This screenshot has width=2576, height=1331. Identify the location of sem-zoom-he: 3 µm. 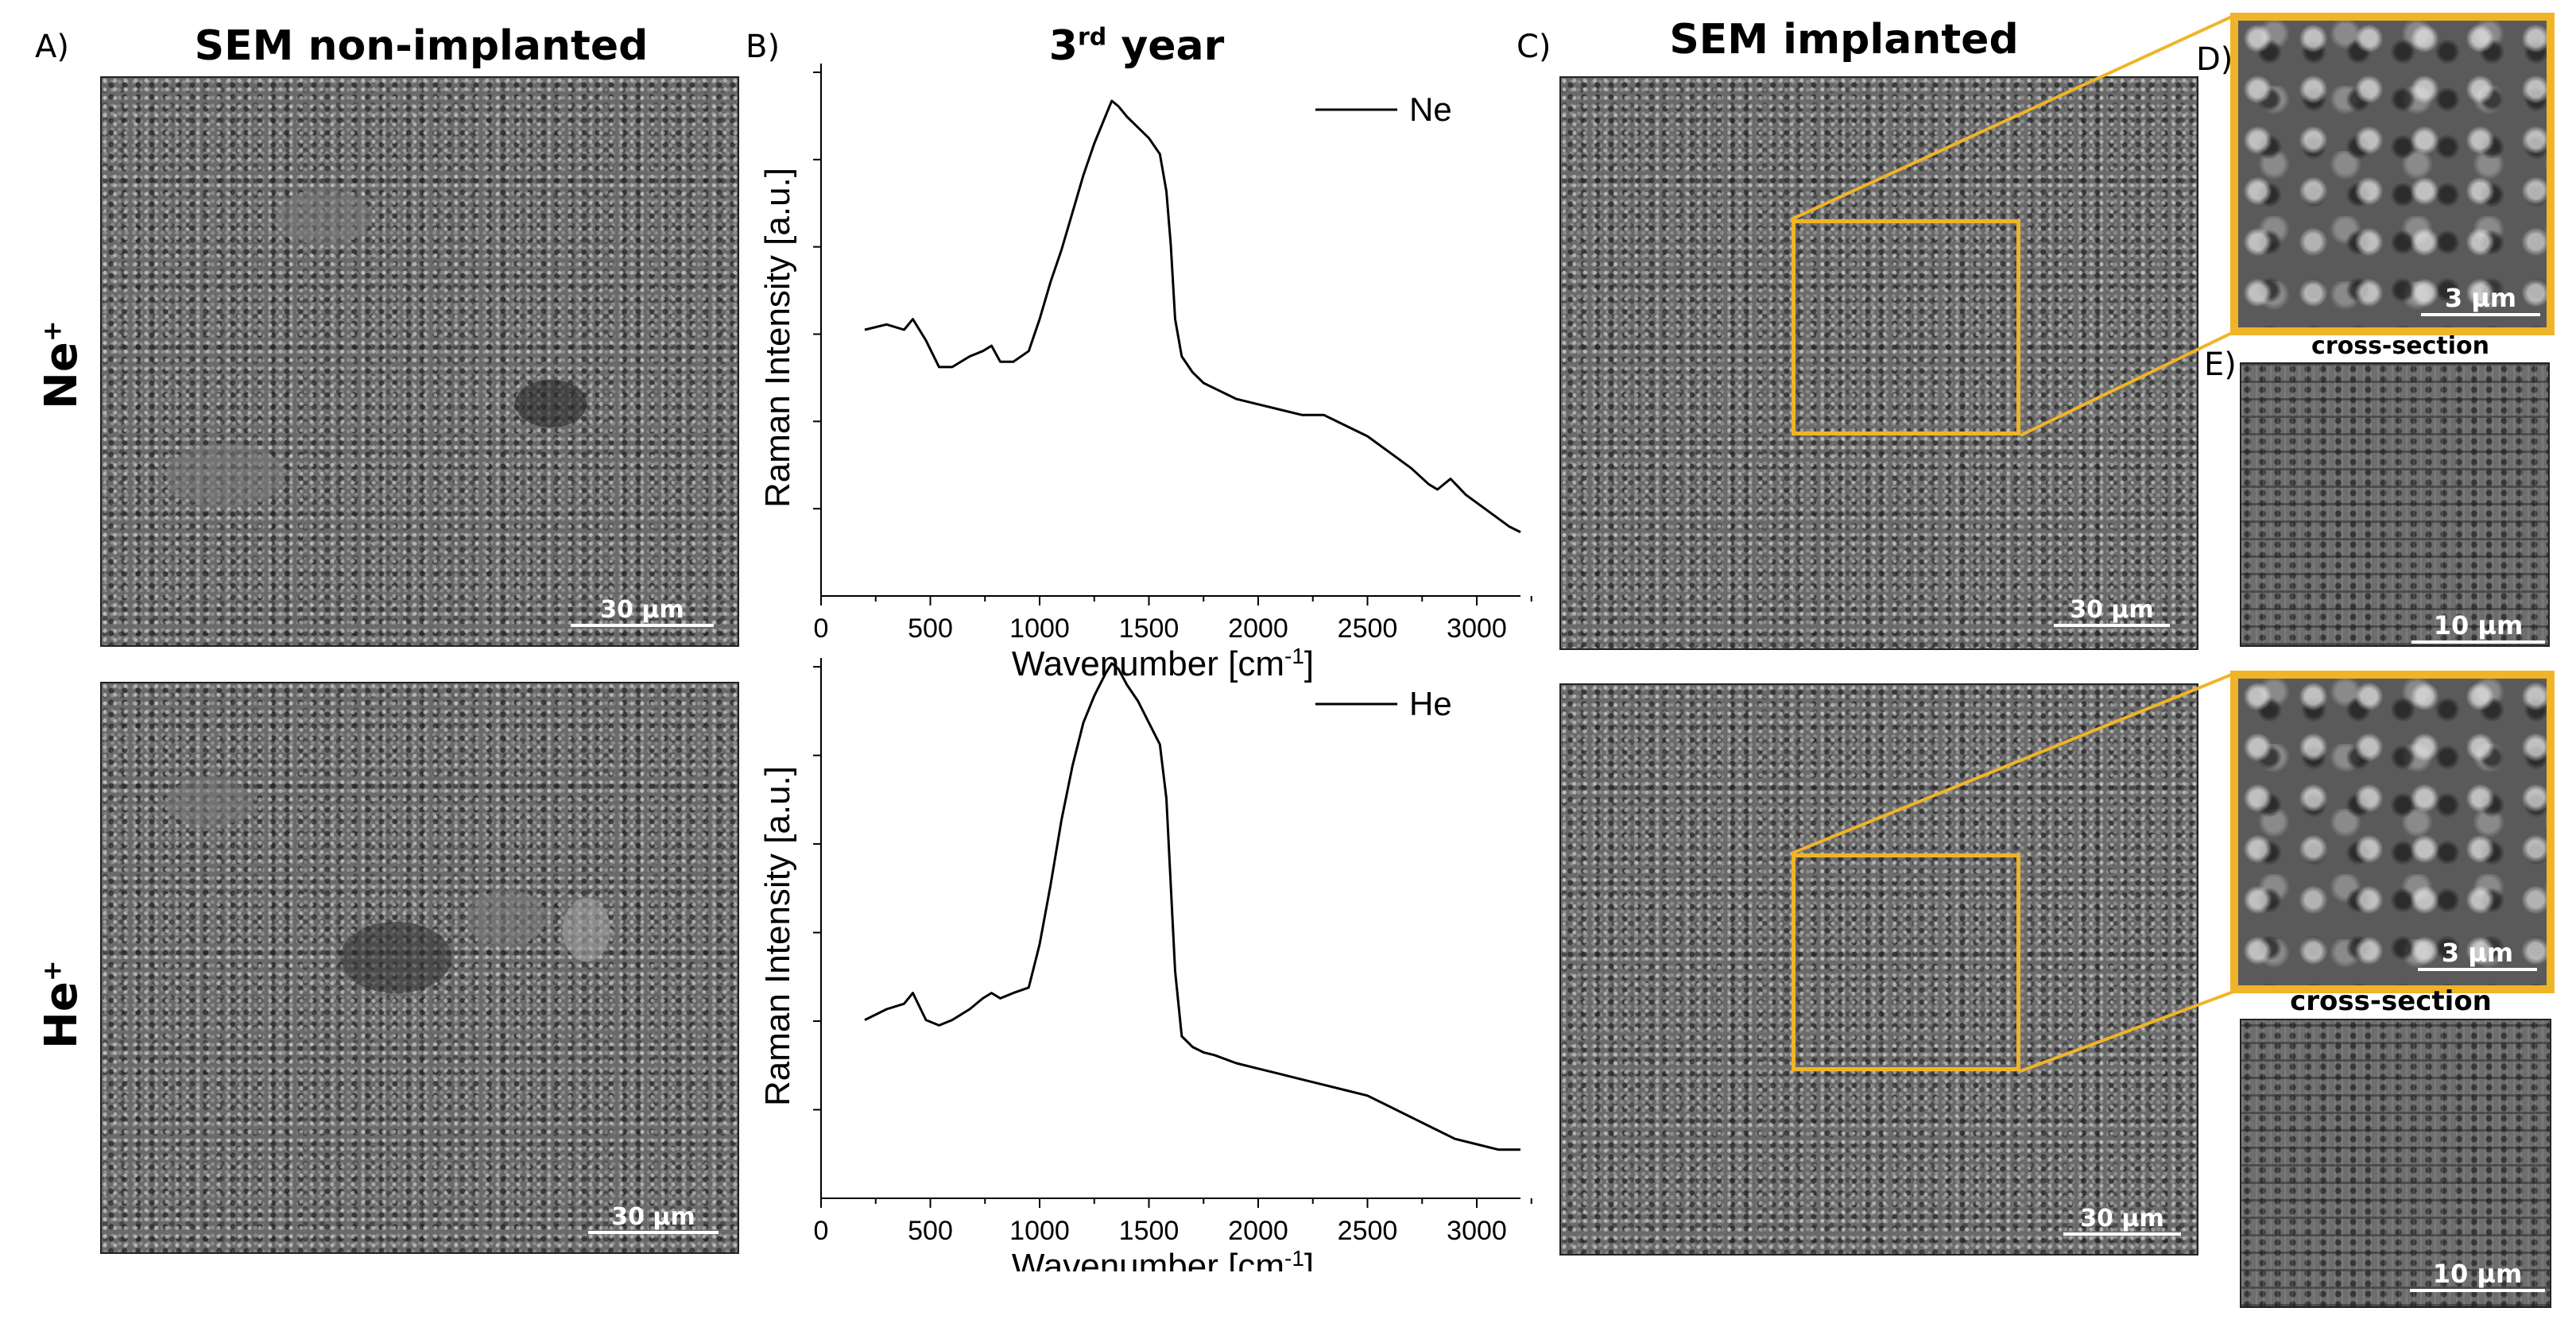
(2392, 832).